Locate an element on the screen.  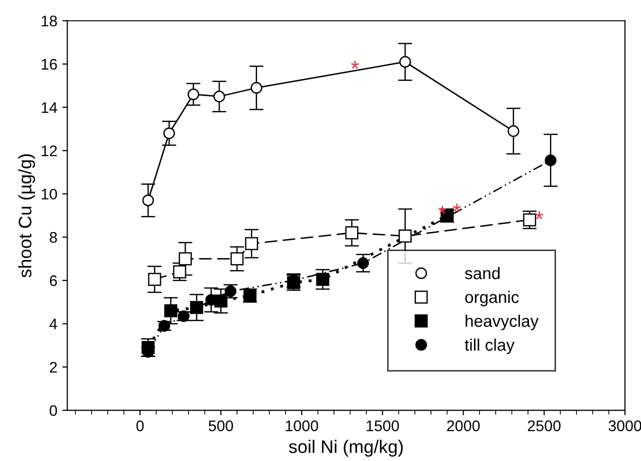
y-tick-label: 4 is located at coordinates (53, 324).